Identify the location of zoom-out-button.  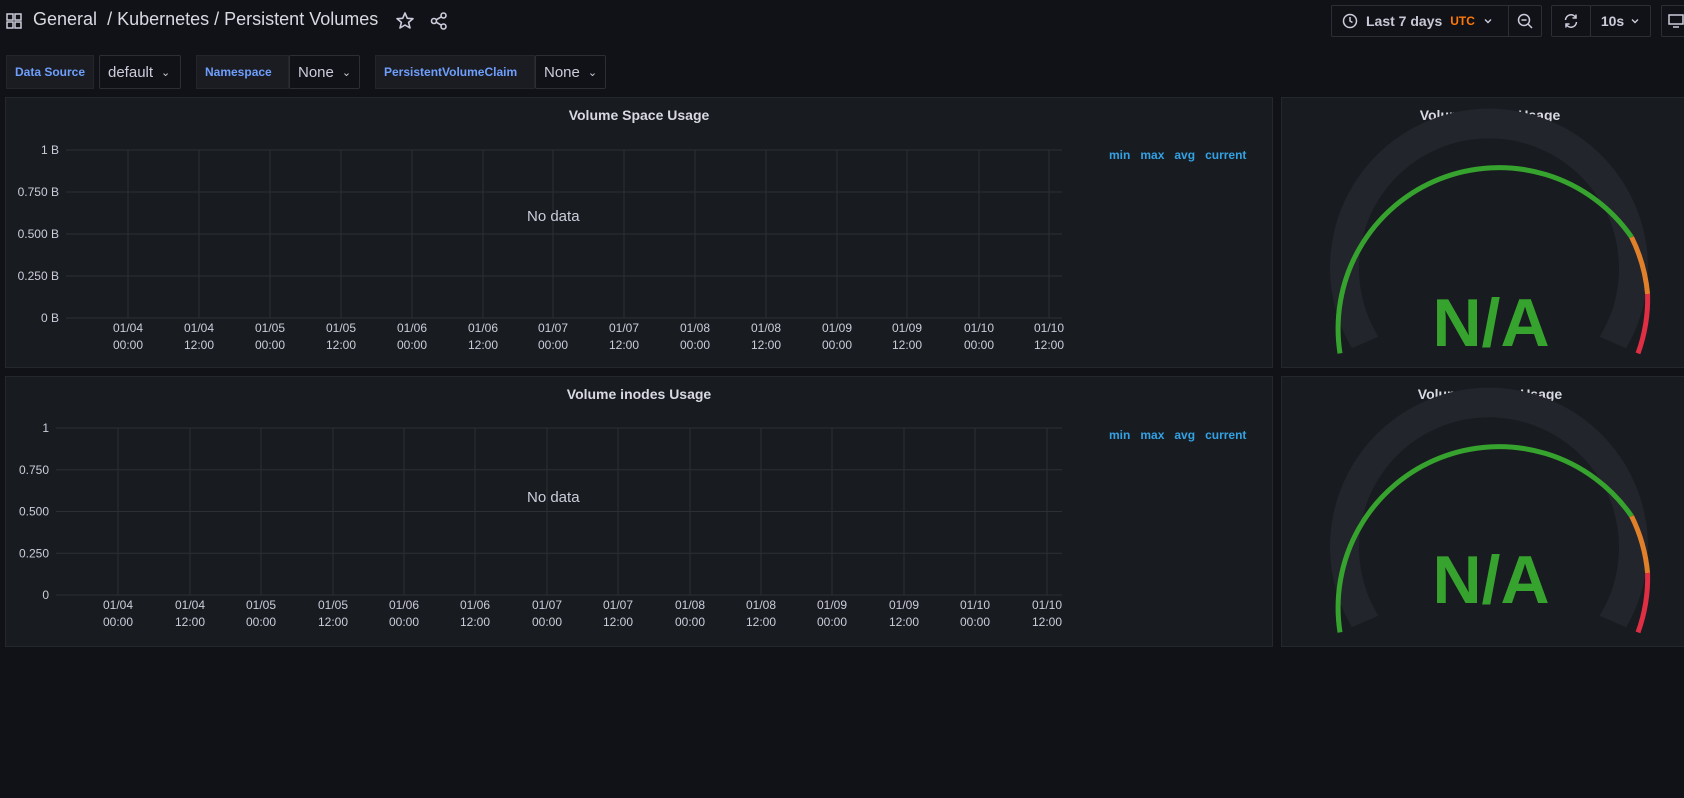
(1525, 21).